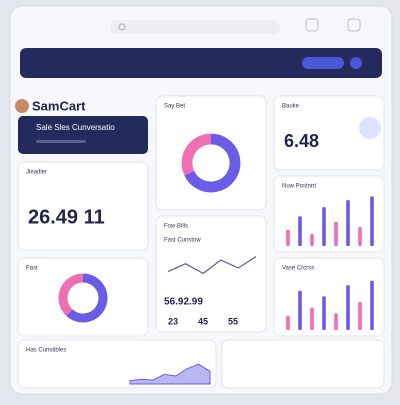 This screenshot has width=400, height=405. I want to click on card-title: Nuw Postnnt, so click(299, 187).